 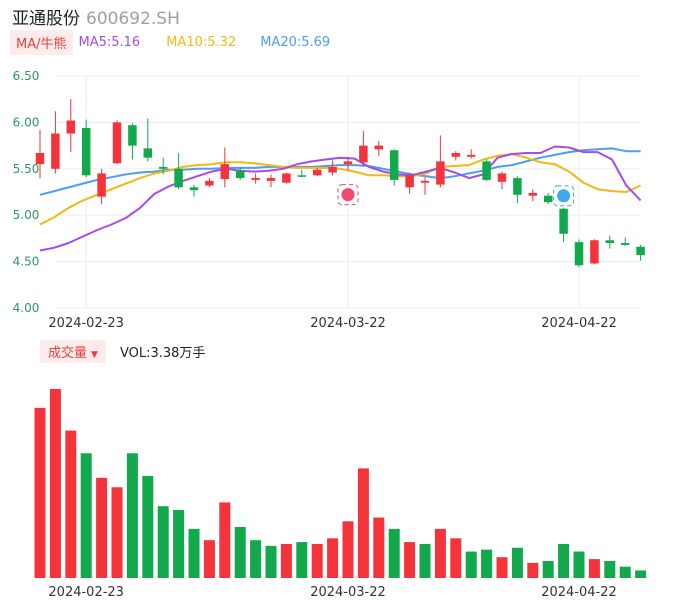 I want to click on y-tick-label: 6.50, so click(x=26, y=76).